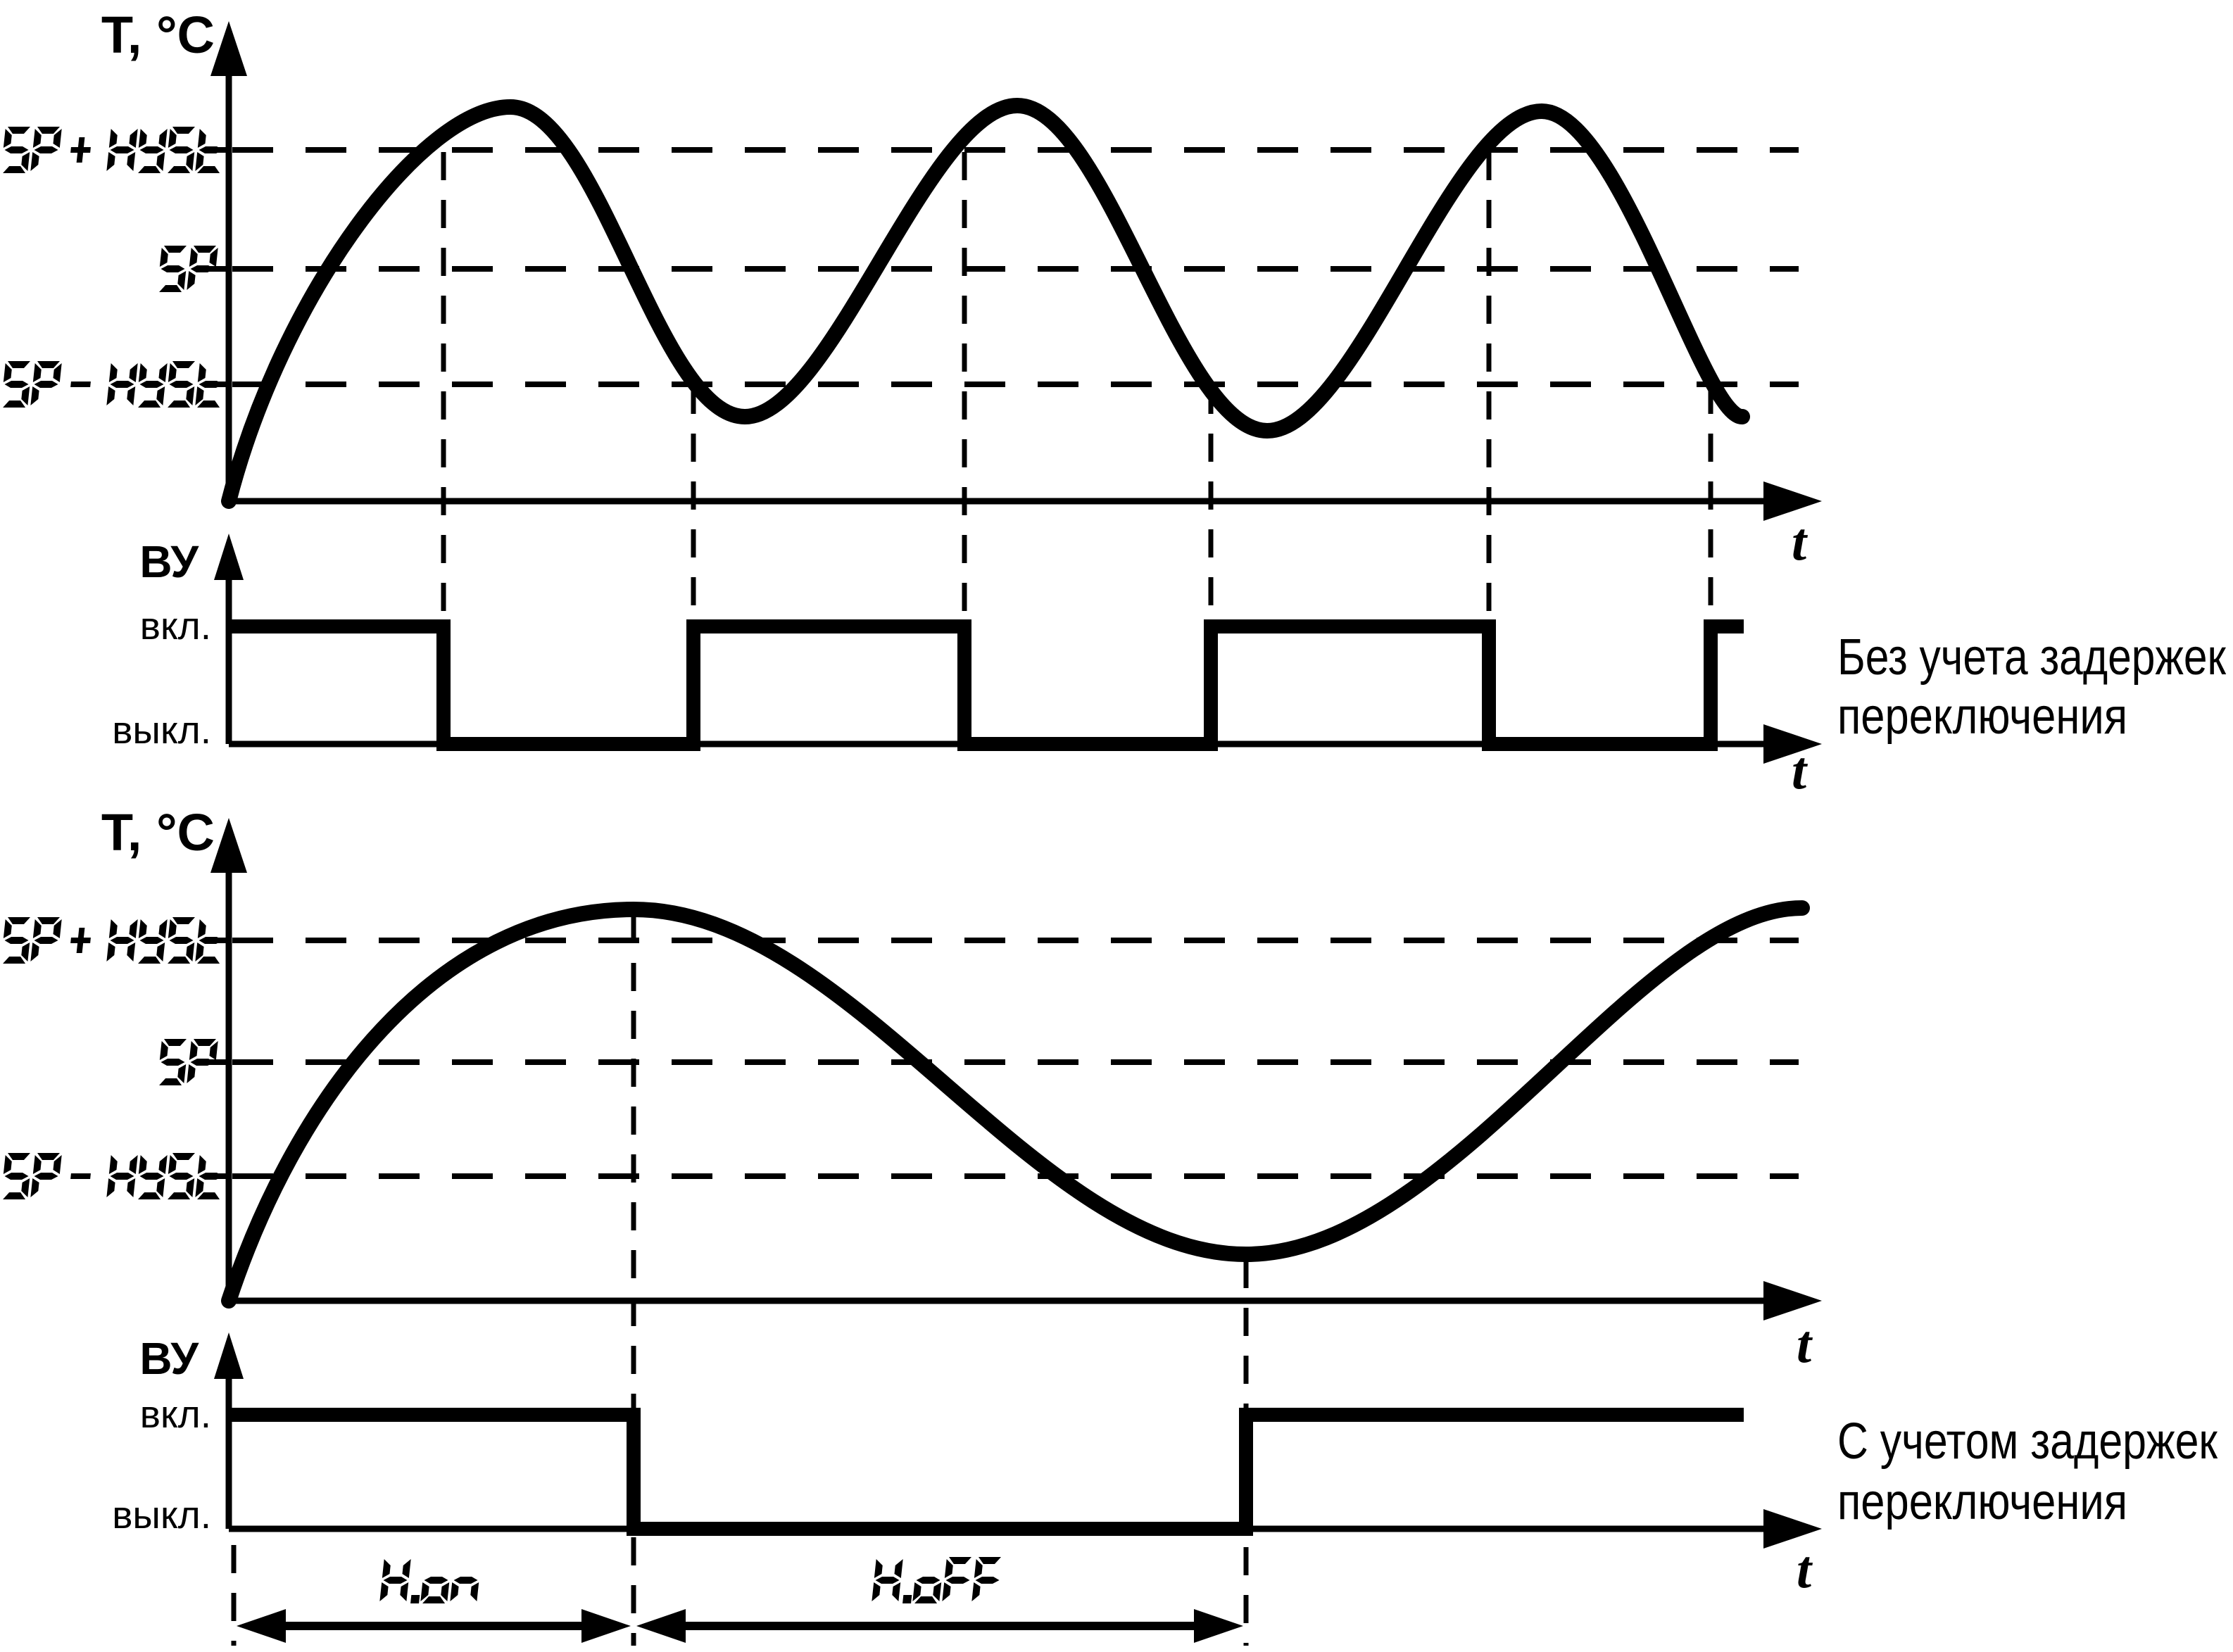 This screenshot has width=2233, height=1652. I want to click on panel1-label-sp, so click(188, 269).